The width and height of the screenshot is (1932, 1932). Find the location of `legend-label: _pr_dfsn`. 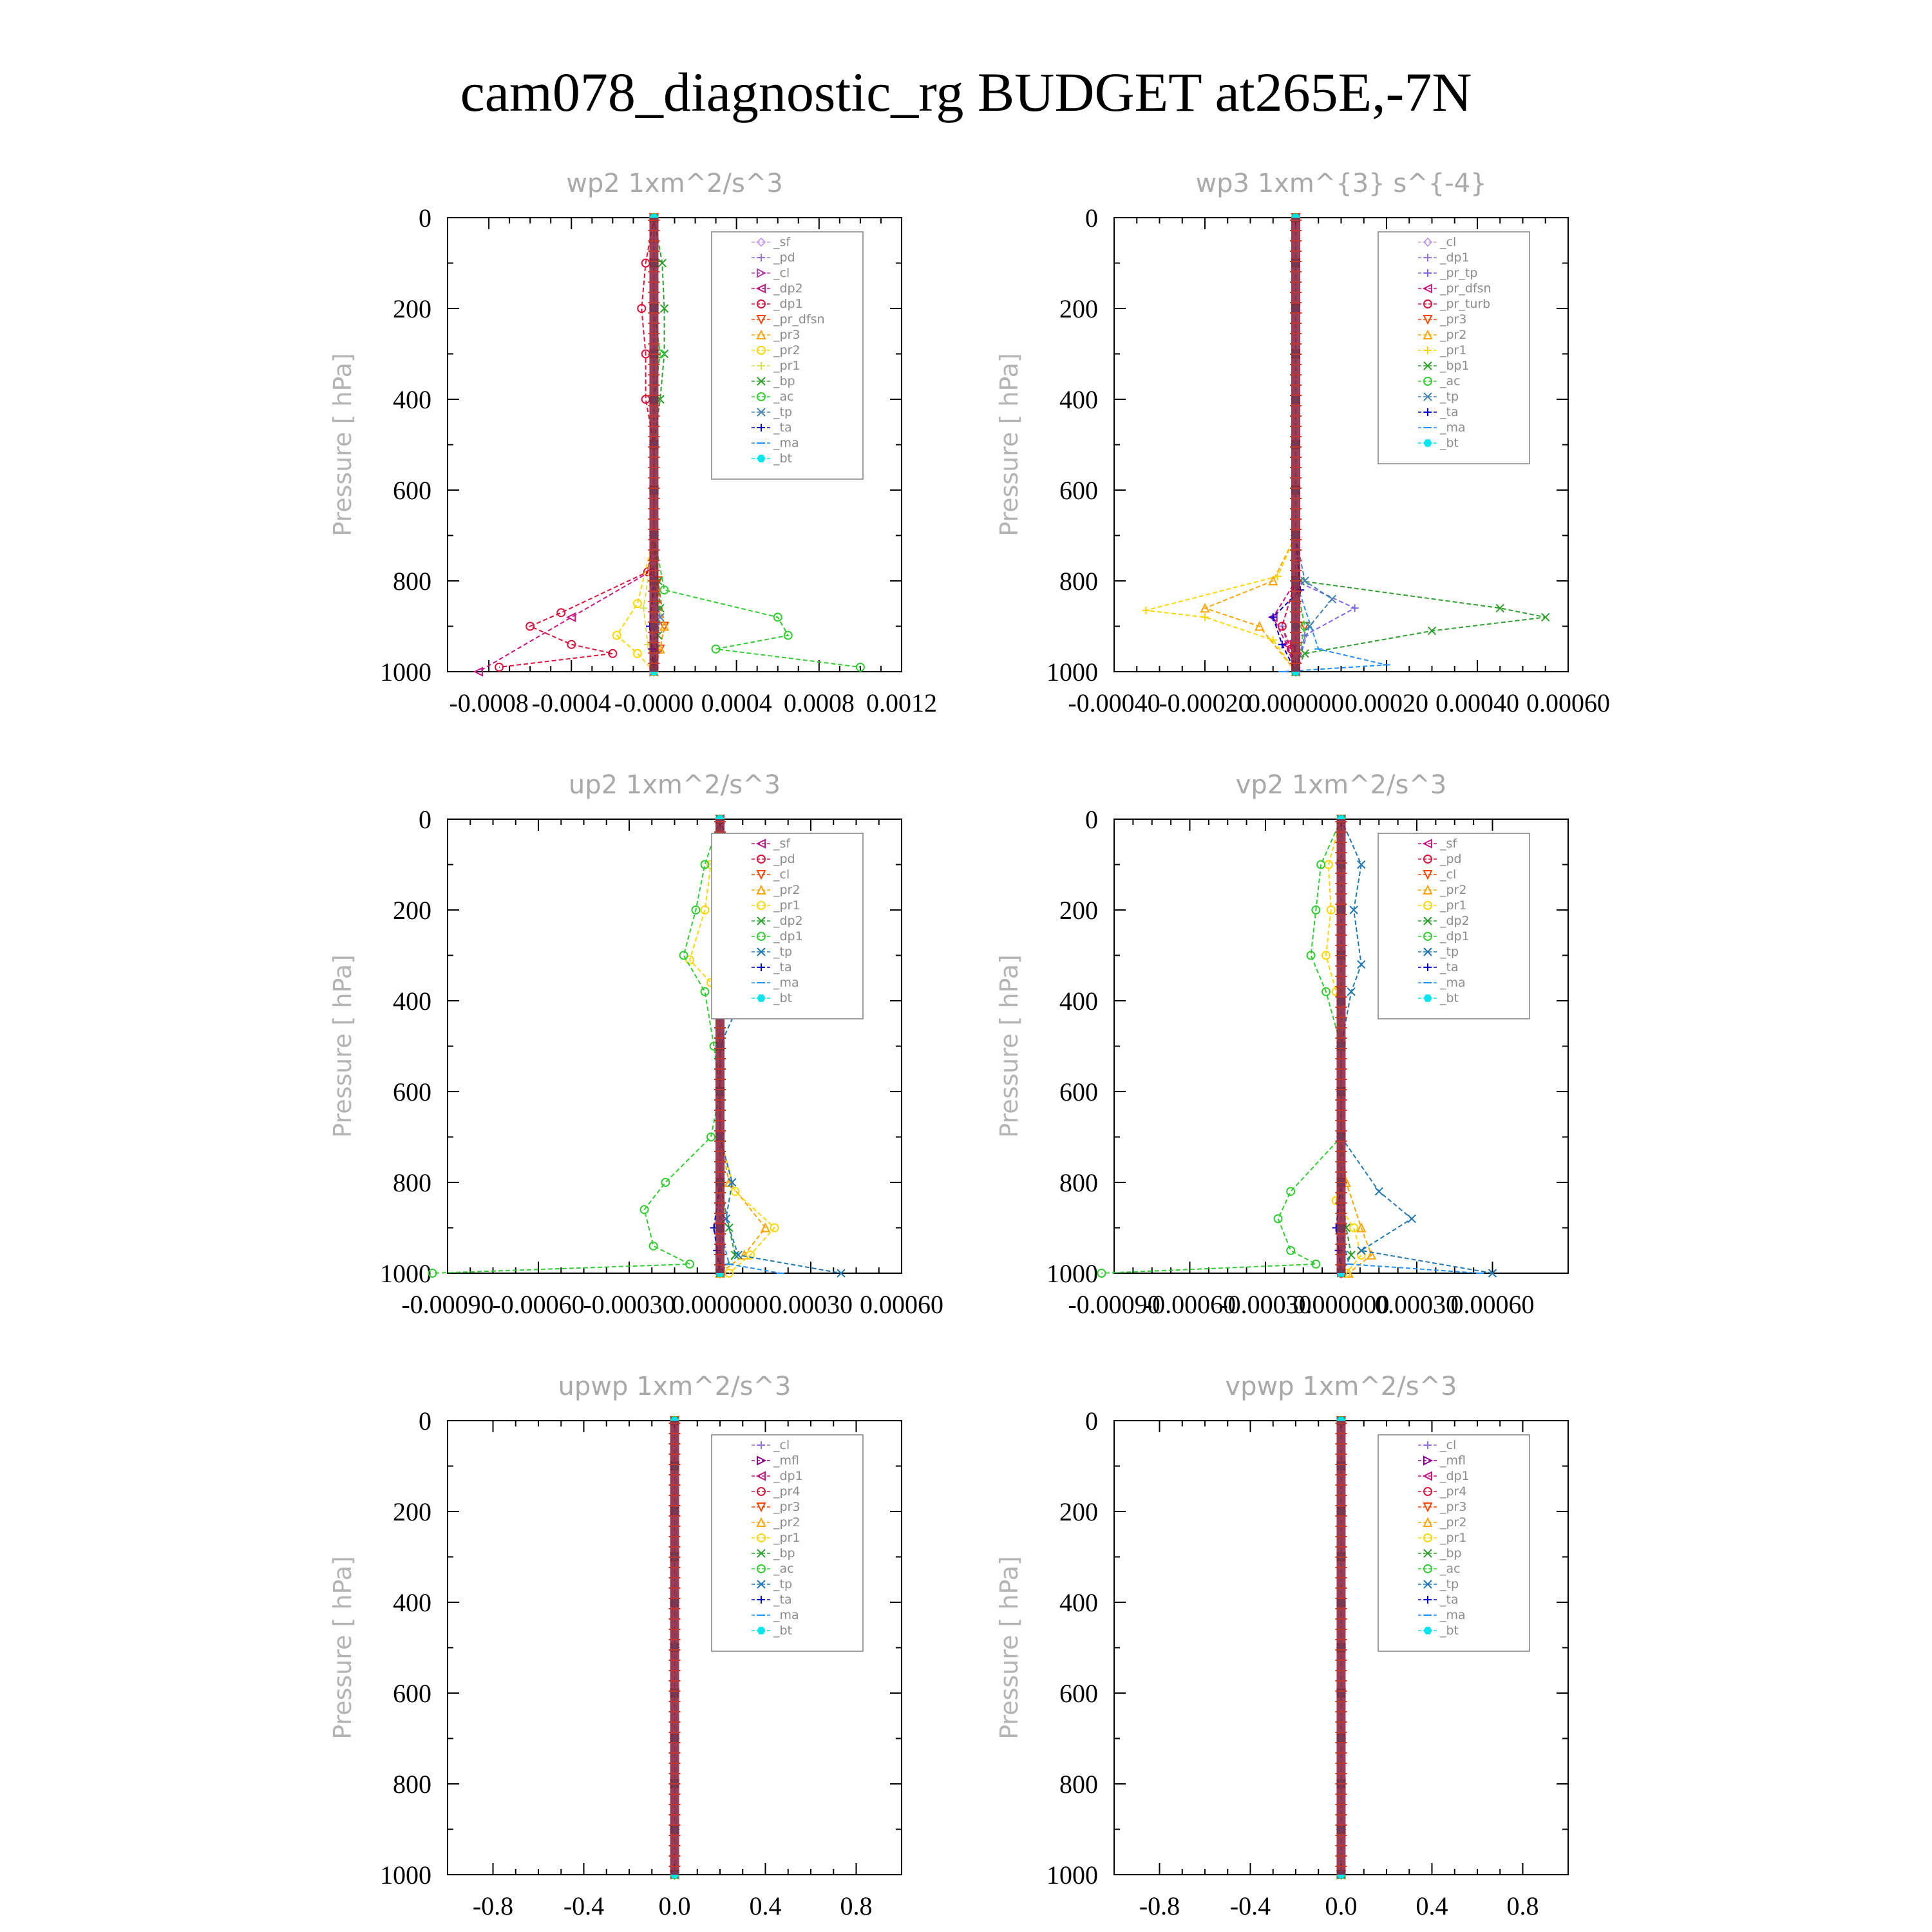

legend-label: _pr_dfsn is located at coordinates (1465, 288).